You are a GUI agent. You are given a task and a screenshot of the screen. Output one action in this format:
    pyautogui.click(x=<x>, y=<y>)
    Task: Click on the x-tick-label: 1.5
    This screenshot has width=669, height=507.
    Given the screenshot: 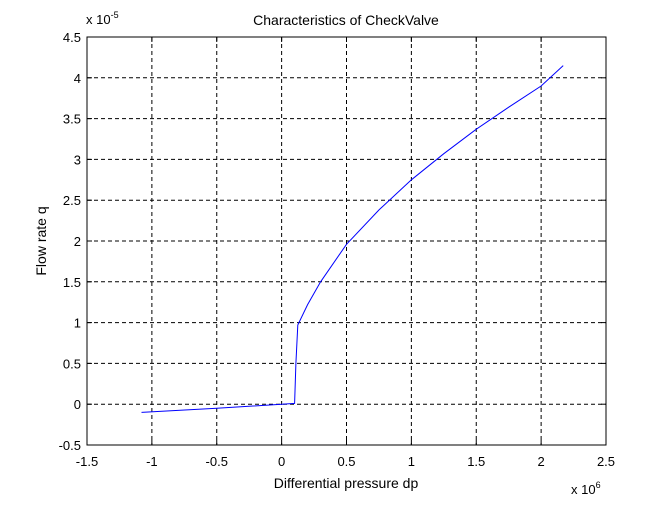 What is the action you would take?
    pyautogui.click(x=476, y=461)
    